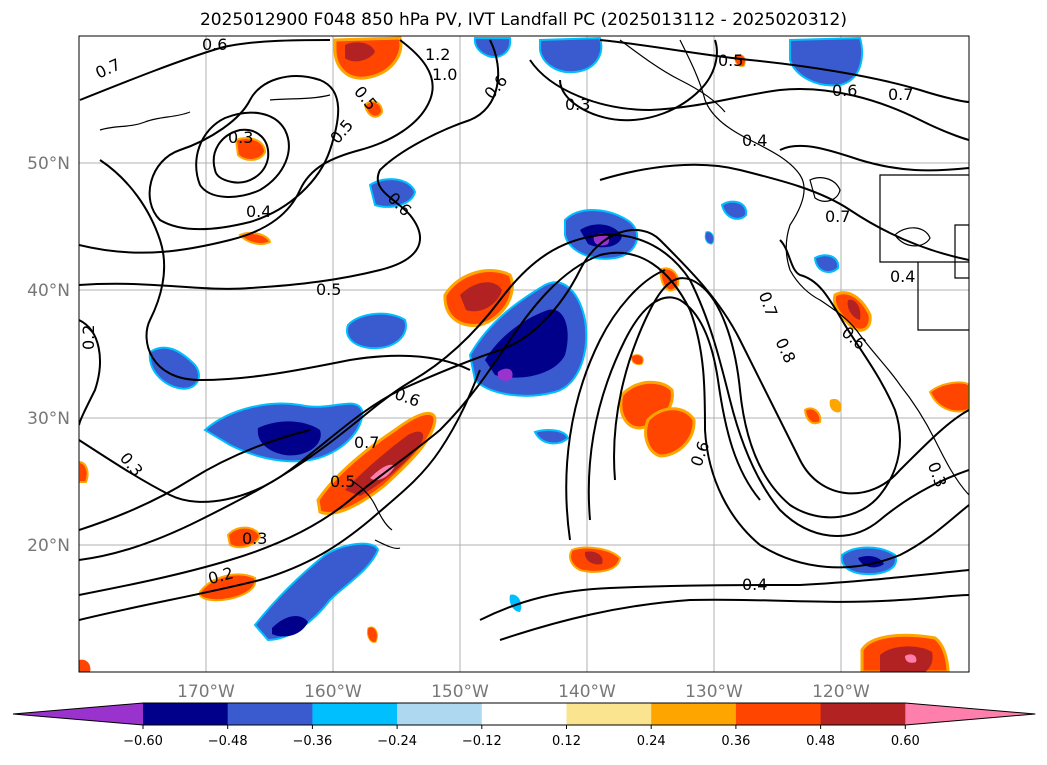  I want to click on colorbar-tick-label: −0.60, so click(143, 741).